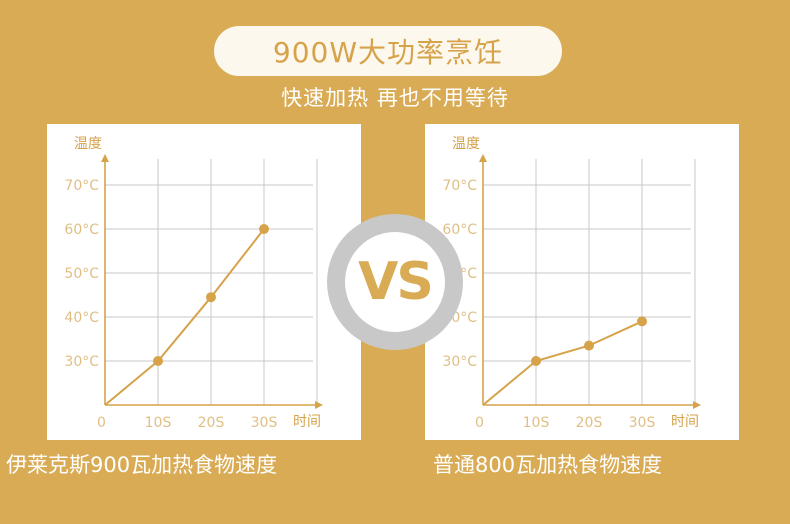 The height and width of the screenshot is (524, 790). I want to click on vs-text: VS, so click(396, 282).